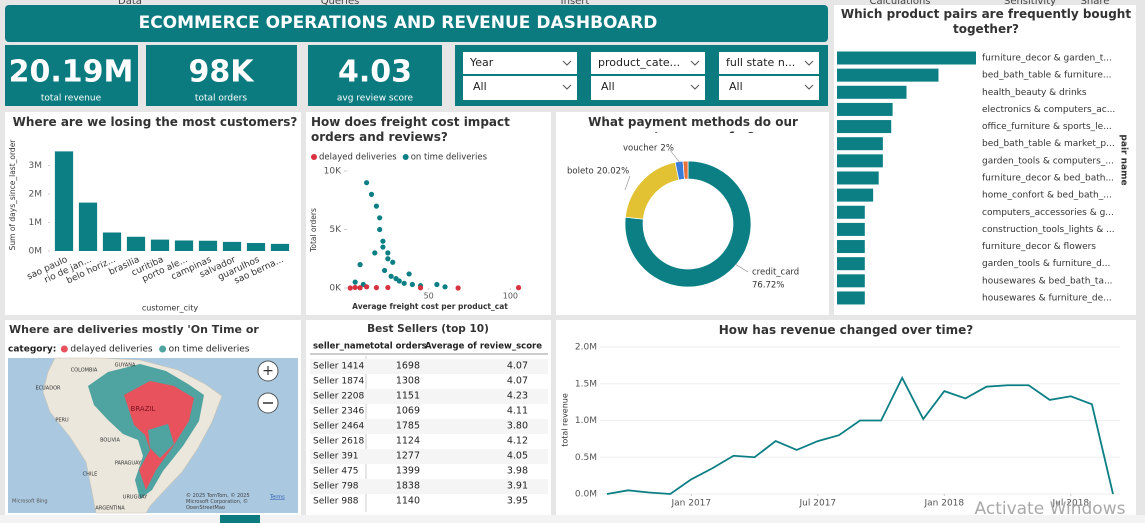  I want to click on kpi-value: 98K, so click(222, 72).